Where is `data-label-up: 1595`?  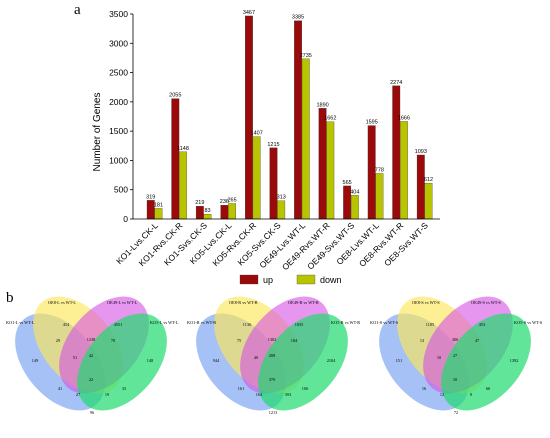
data-label-up: 1595 is located at coordinates (372, 123).